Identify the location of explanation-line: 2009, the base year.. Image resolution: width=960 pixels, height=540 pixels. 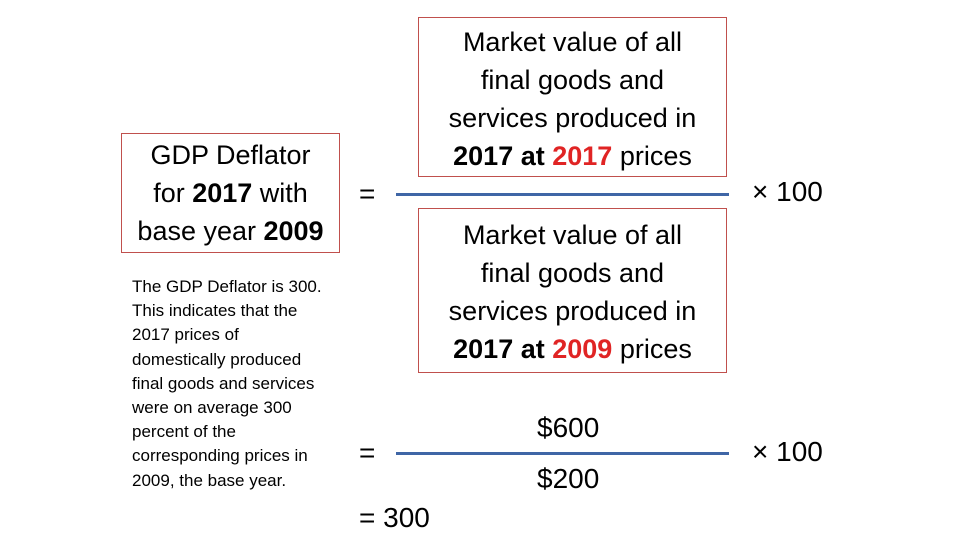
(209, 480).